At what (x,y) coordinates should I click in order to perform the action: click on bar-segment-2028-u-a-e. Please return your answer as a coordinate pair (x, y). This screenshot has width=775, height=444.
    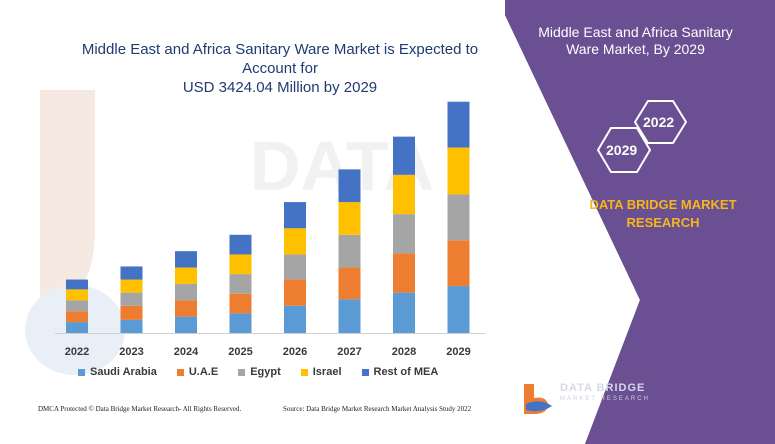
    Looking at the image, I should click on (404, 273).